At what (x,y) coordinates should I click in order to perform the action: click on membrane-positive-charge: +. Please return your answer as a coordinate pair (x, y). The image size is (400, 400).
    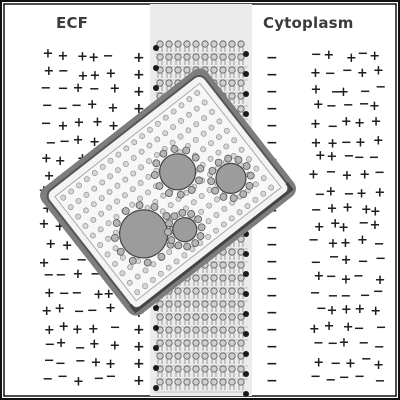
    Looking at the image, I should click on (139, 109).